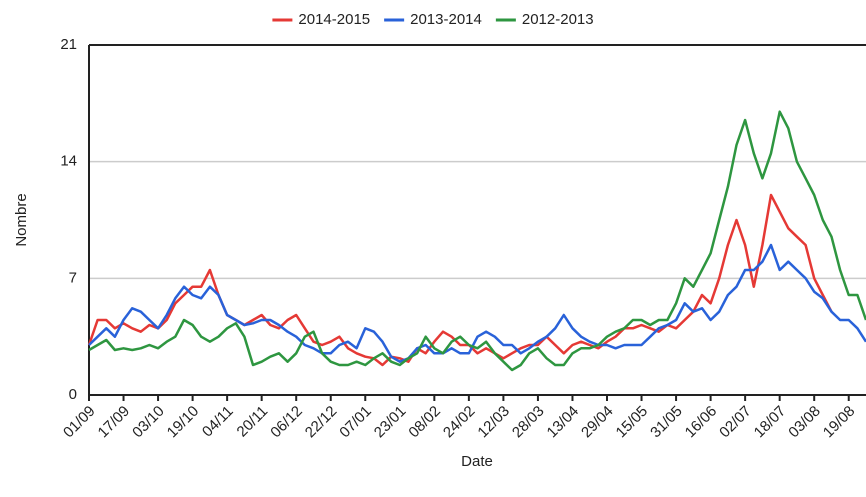 The width and height of the screenshot is (866, 497). I want to click on x-tick-label: 02/07, so click(735, 422).